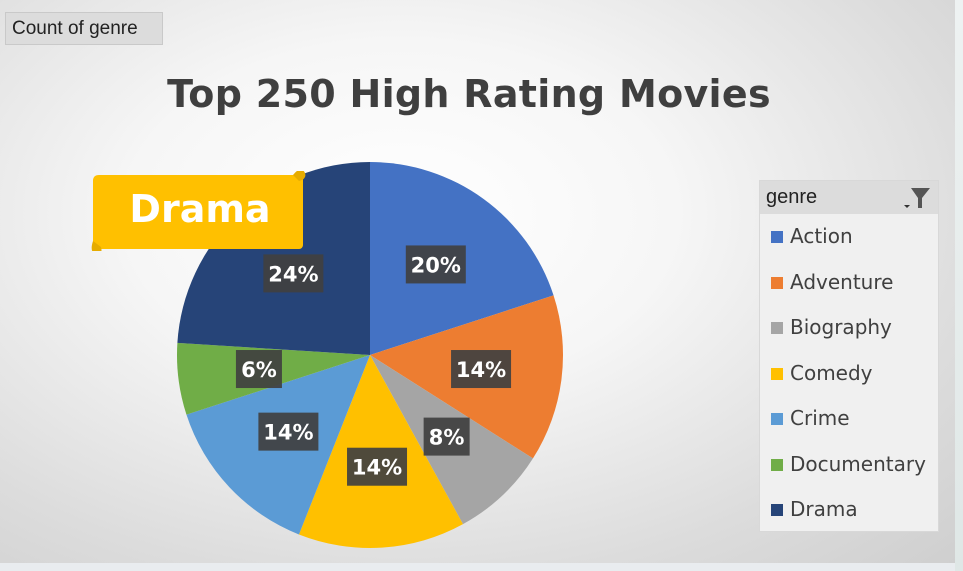  I want to click on window-edge, so click(959, 285).